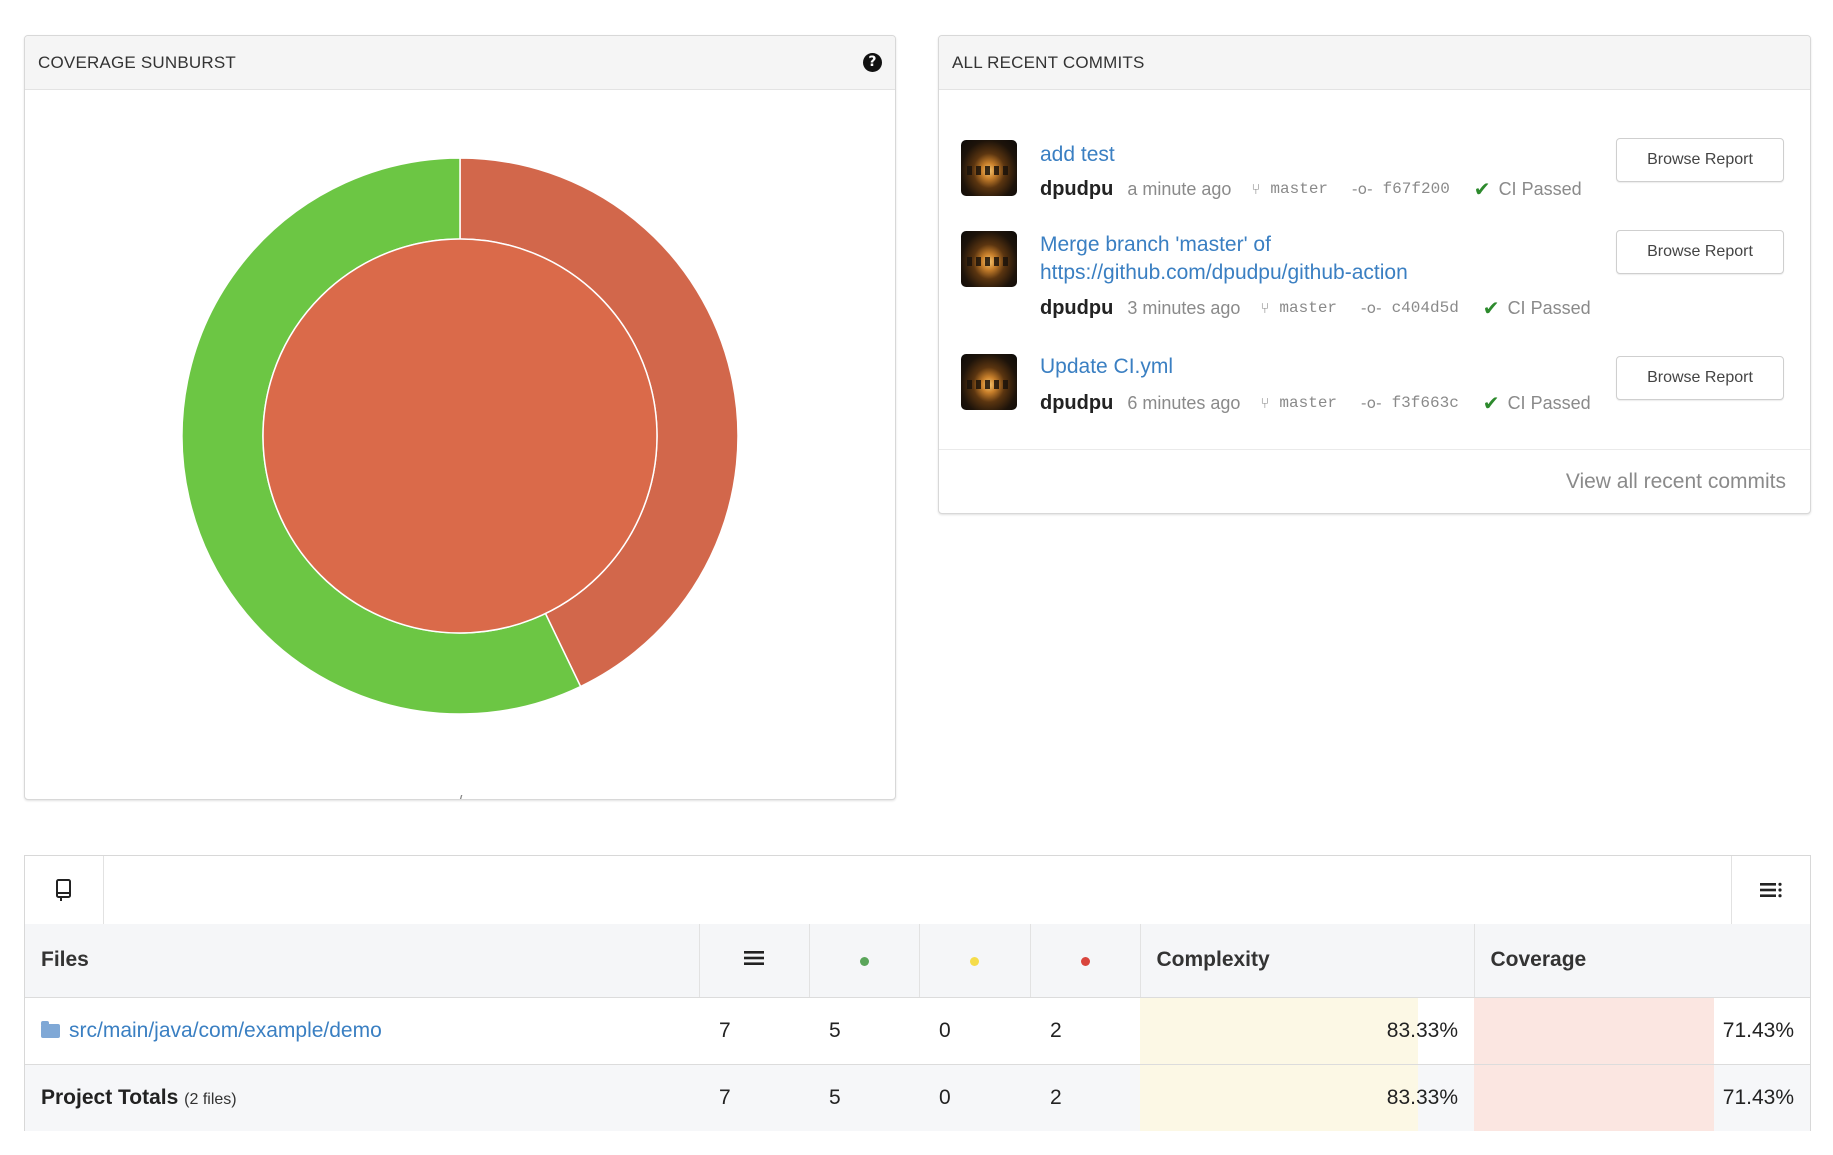 This screenshot has width=1833, height=1155. What do you see at coordinates (1048, 62) in the screenshot?
I see `commits-title: ALL RECENT COMMITS` at bounding box center [1048, 62].